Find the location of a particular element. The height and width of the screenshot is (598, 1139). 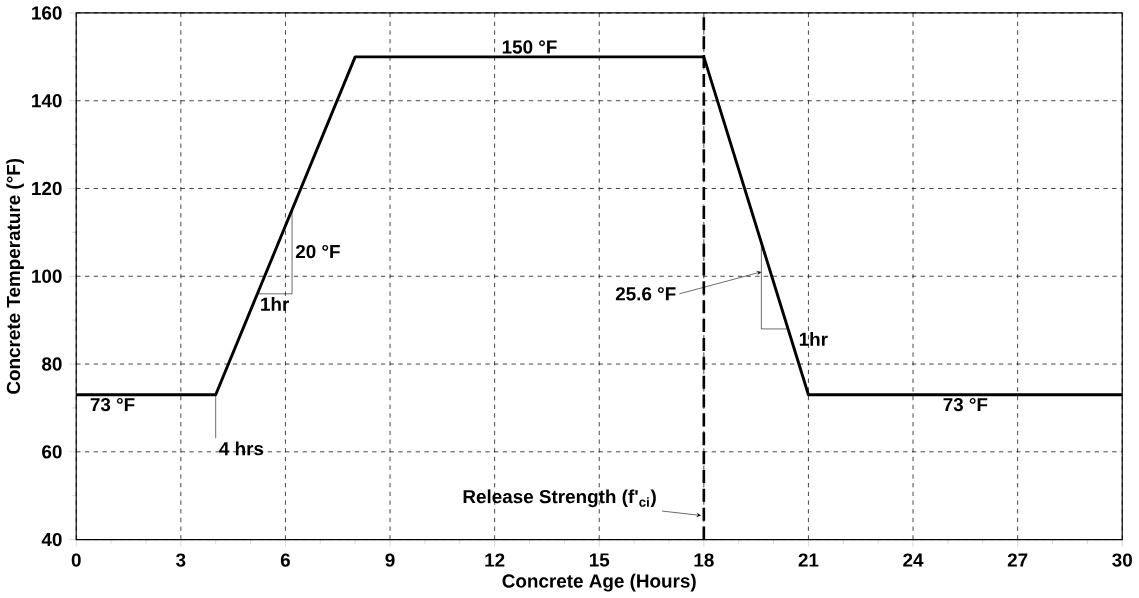

x-tick-label: 12 is located at coordinates (495, 560).